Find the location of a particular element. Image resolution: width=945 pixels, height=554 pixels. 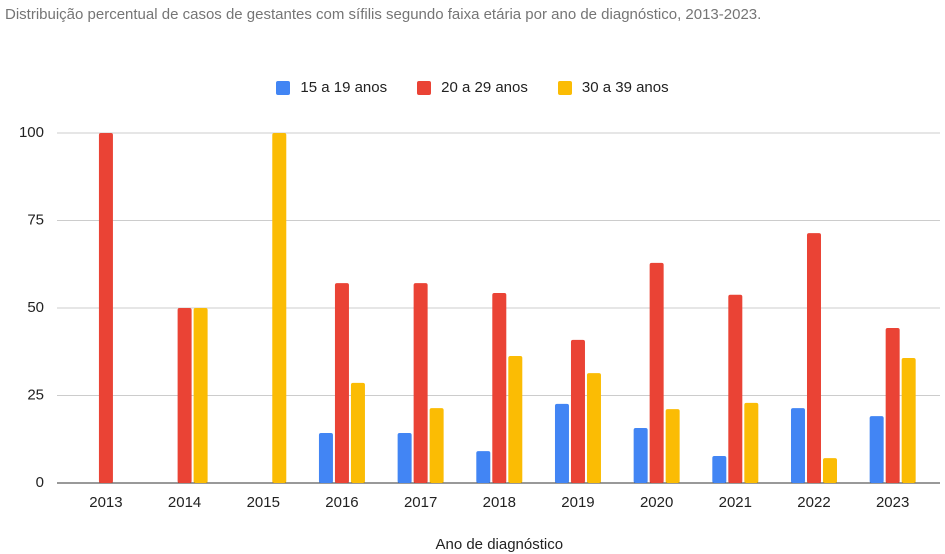

y-tick-label: 100 is located at coordinates (31, 132).